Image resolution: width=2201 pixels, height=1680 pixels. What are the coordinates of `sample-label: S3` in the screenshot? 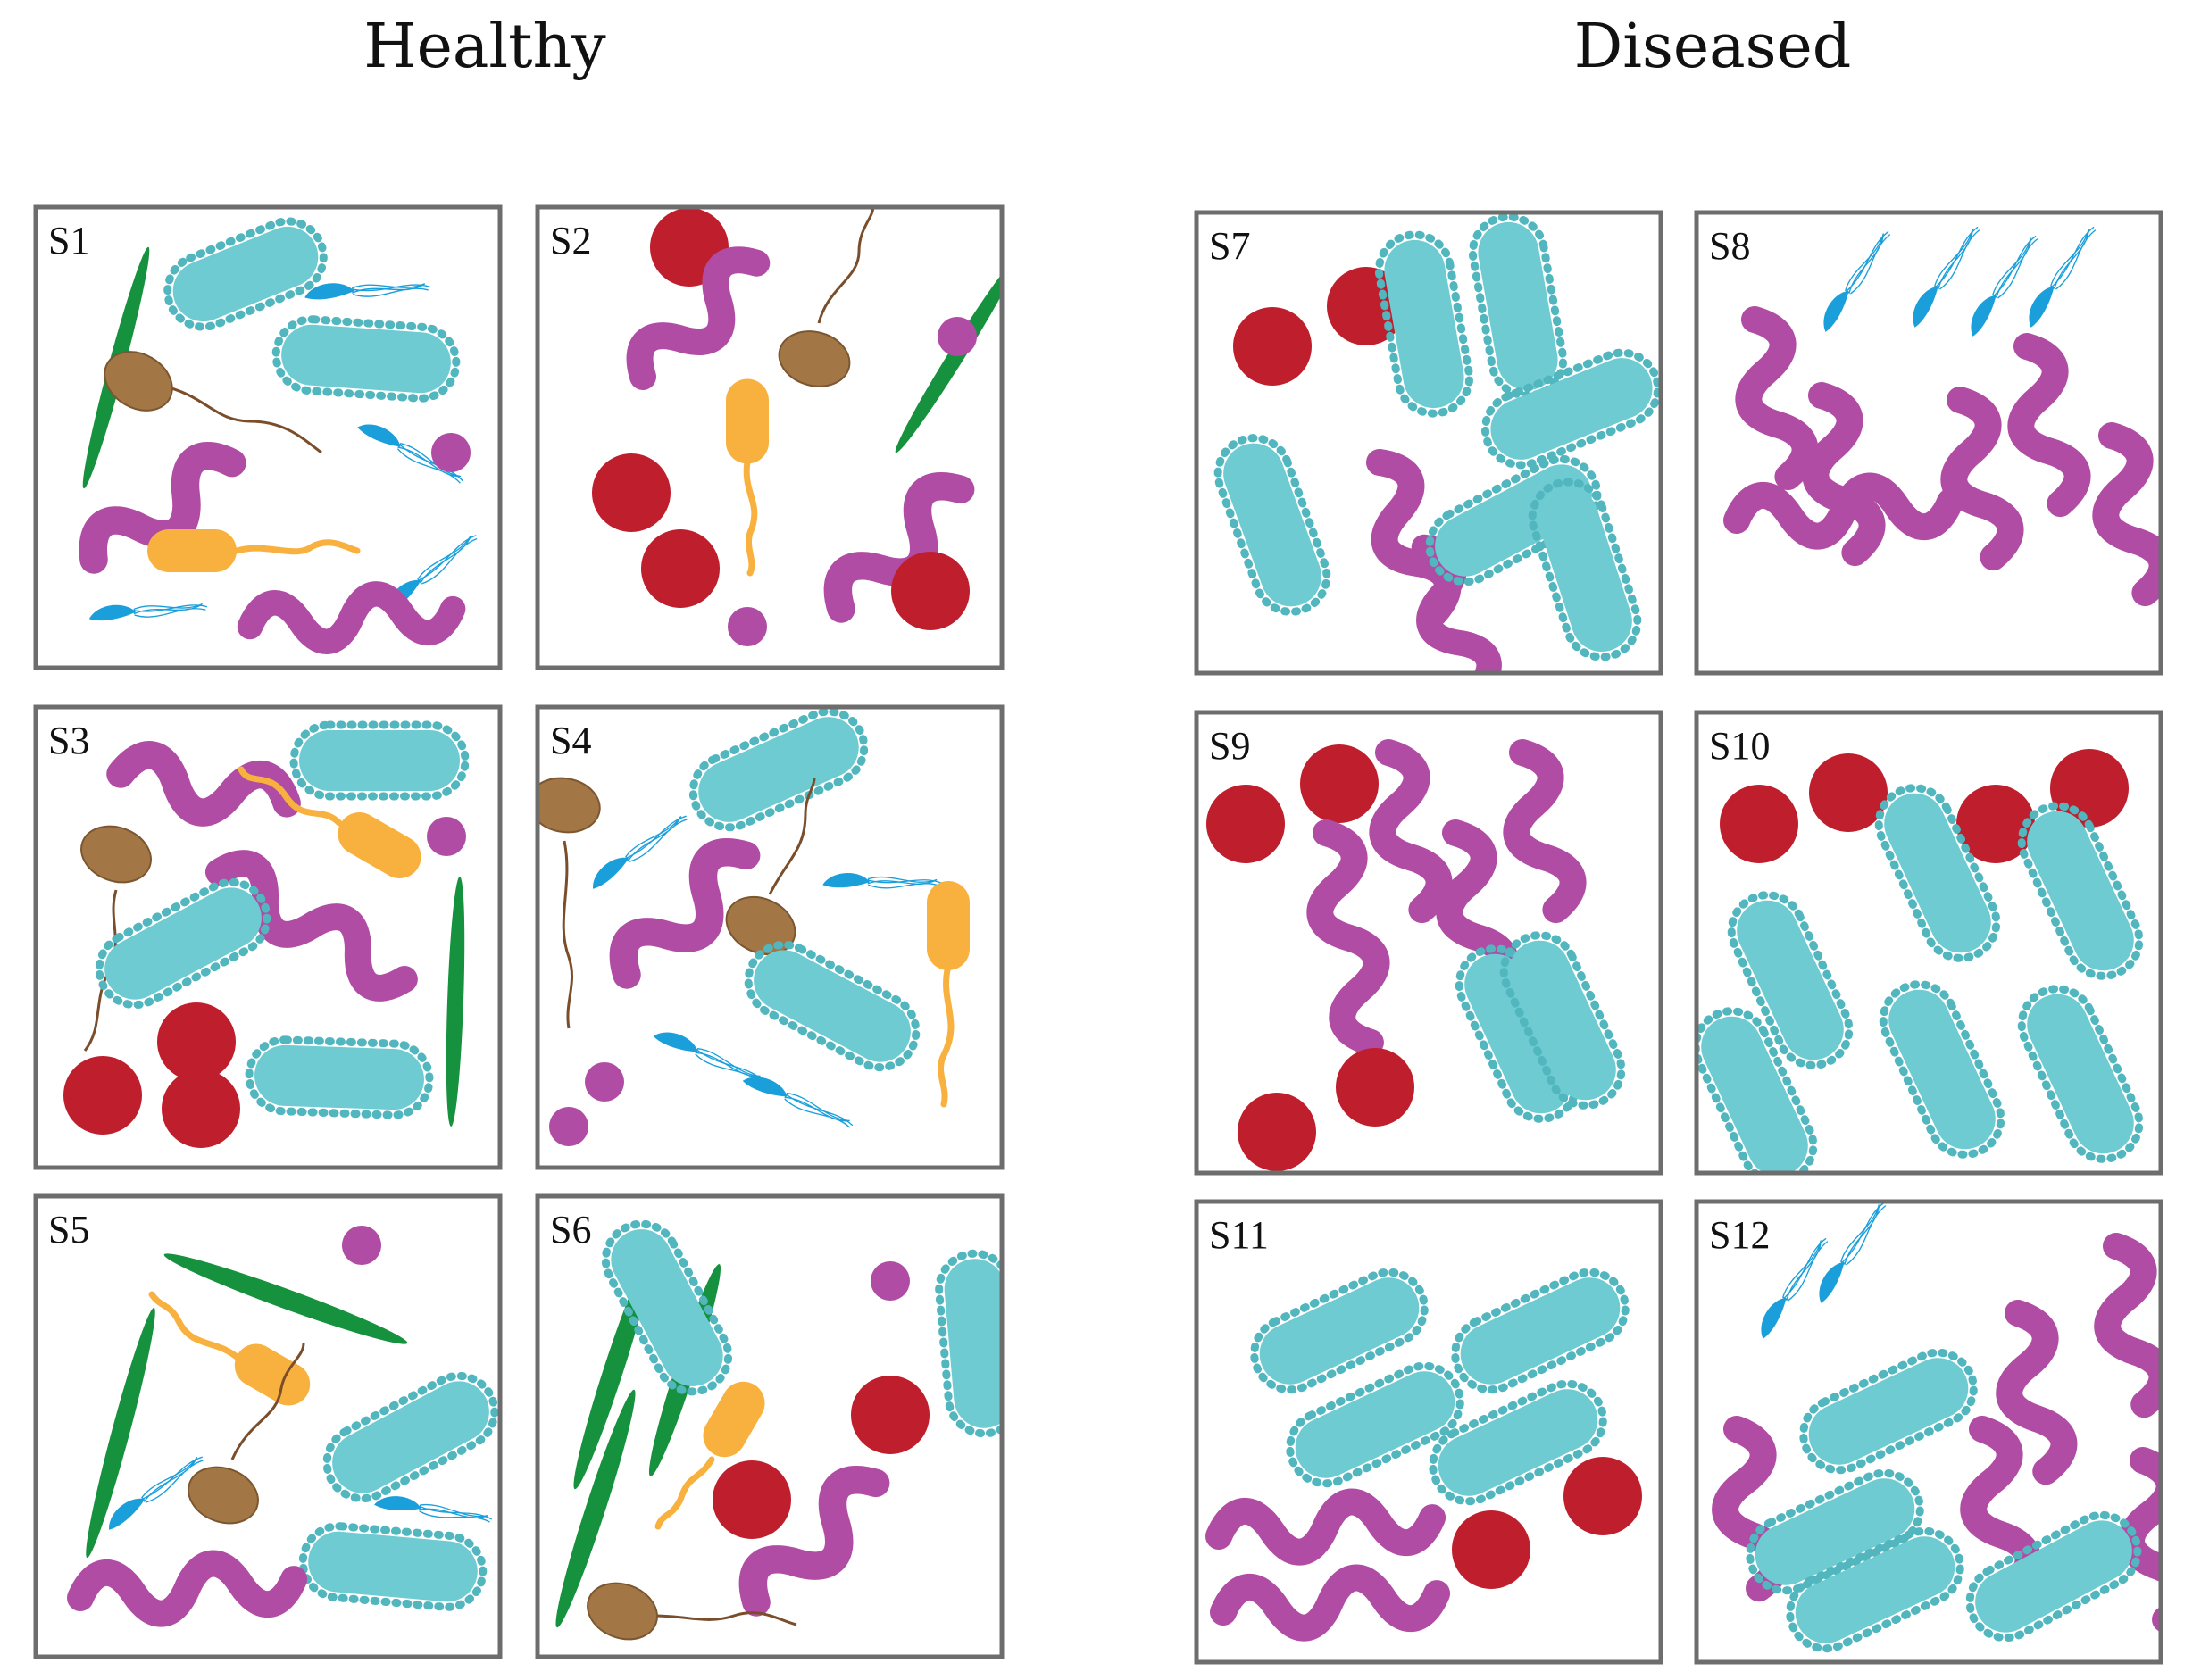 It's located at (68, 741).